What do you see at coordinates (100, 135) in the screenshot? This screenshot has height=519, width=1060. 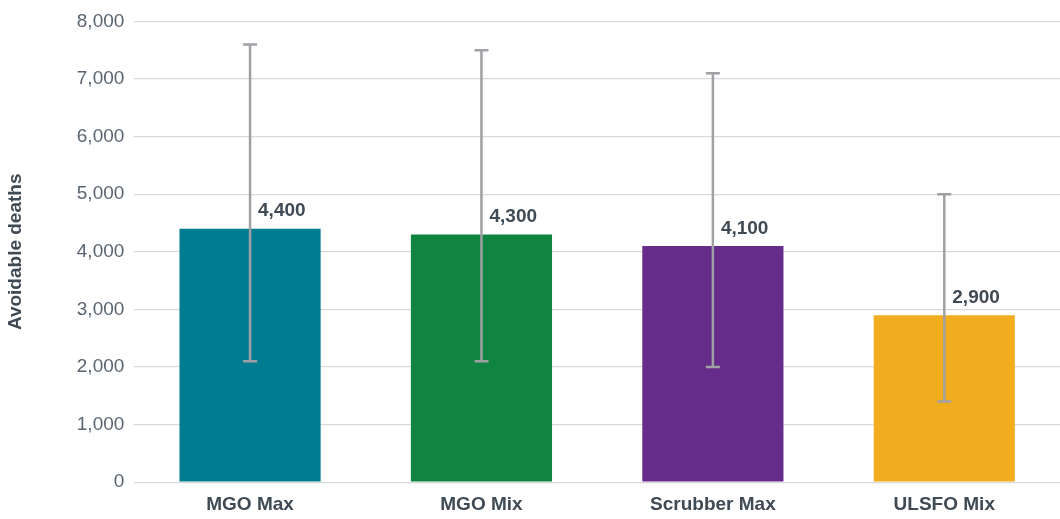 I see `y-tick-label: 6,000` at bounding box center [100, 135].